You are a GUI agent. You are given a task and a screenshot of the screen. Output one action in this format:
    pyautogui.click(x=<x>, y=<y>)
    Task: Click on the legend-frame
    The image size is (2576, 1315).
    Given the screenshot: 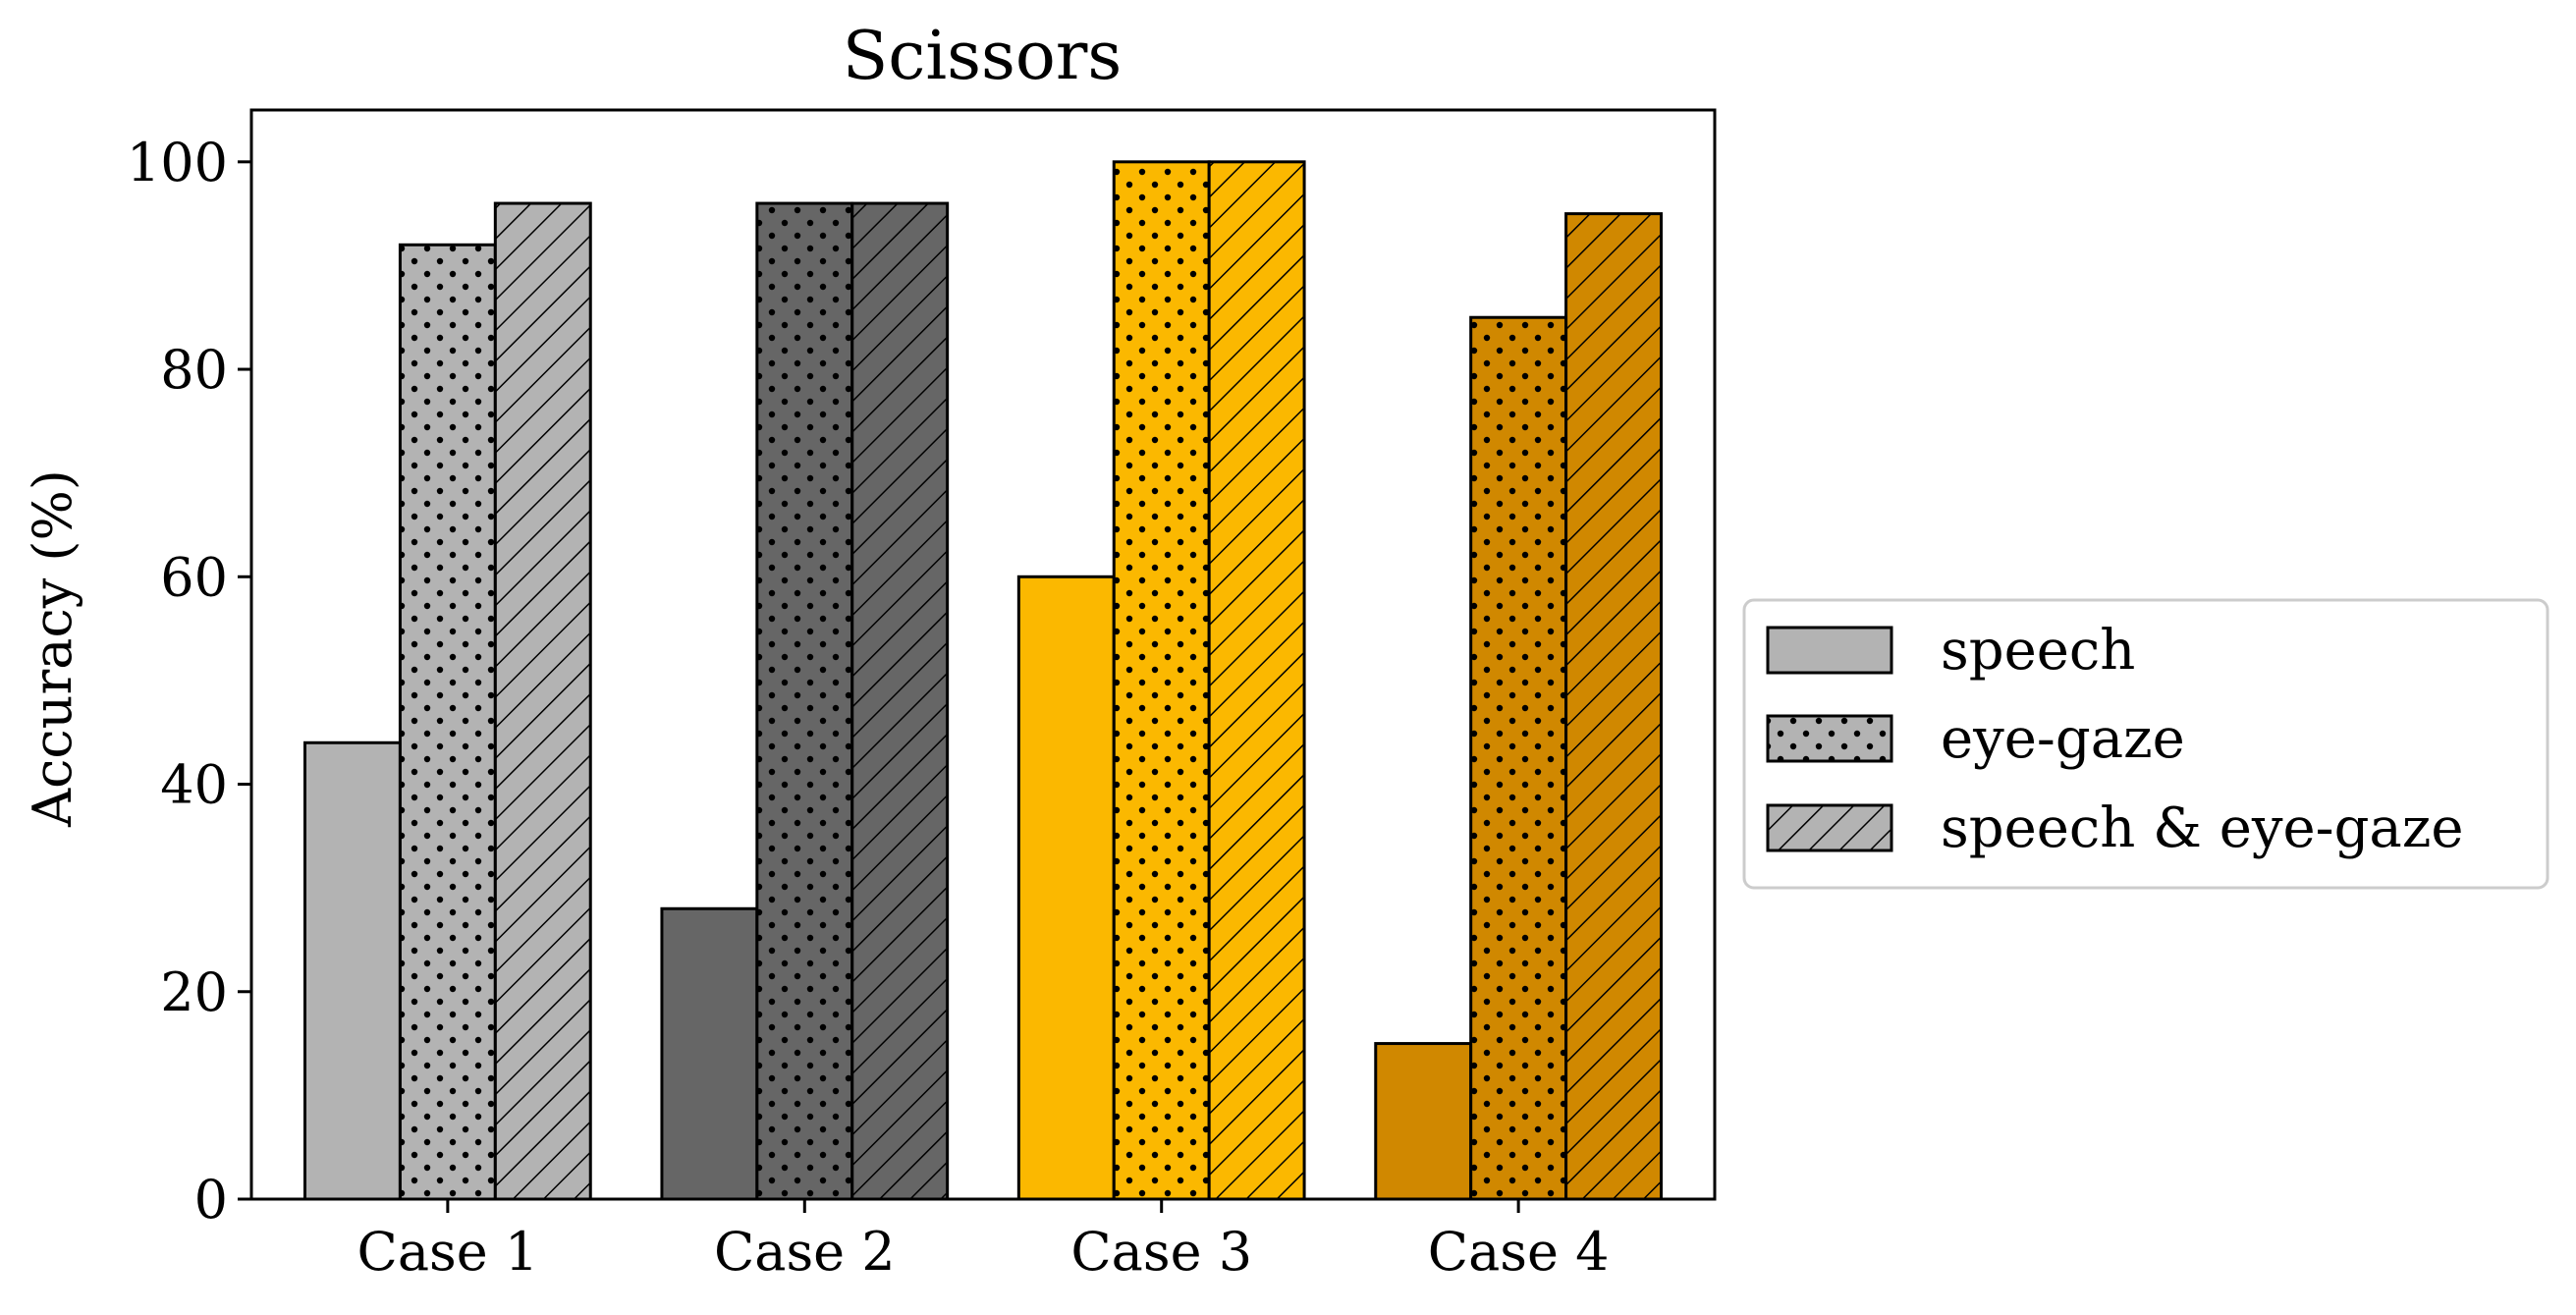 What is the action you would take?
    pyautogui.click(x=2145, y=744)
    